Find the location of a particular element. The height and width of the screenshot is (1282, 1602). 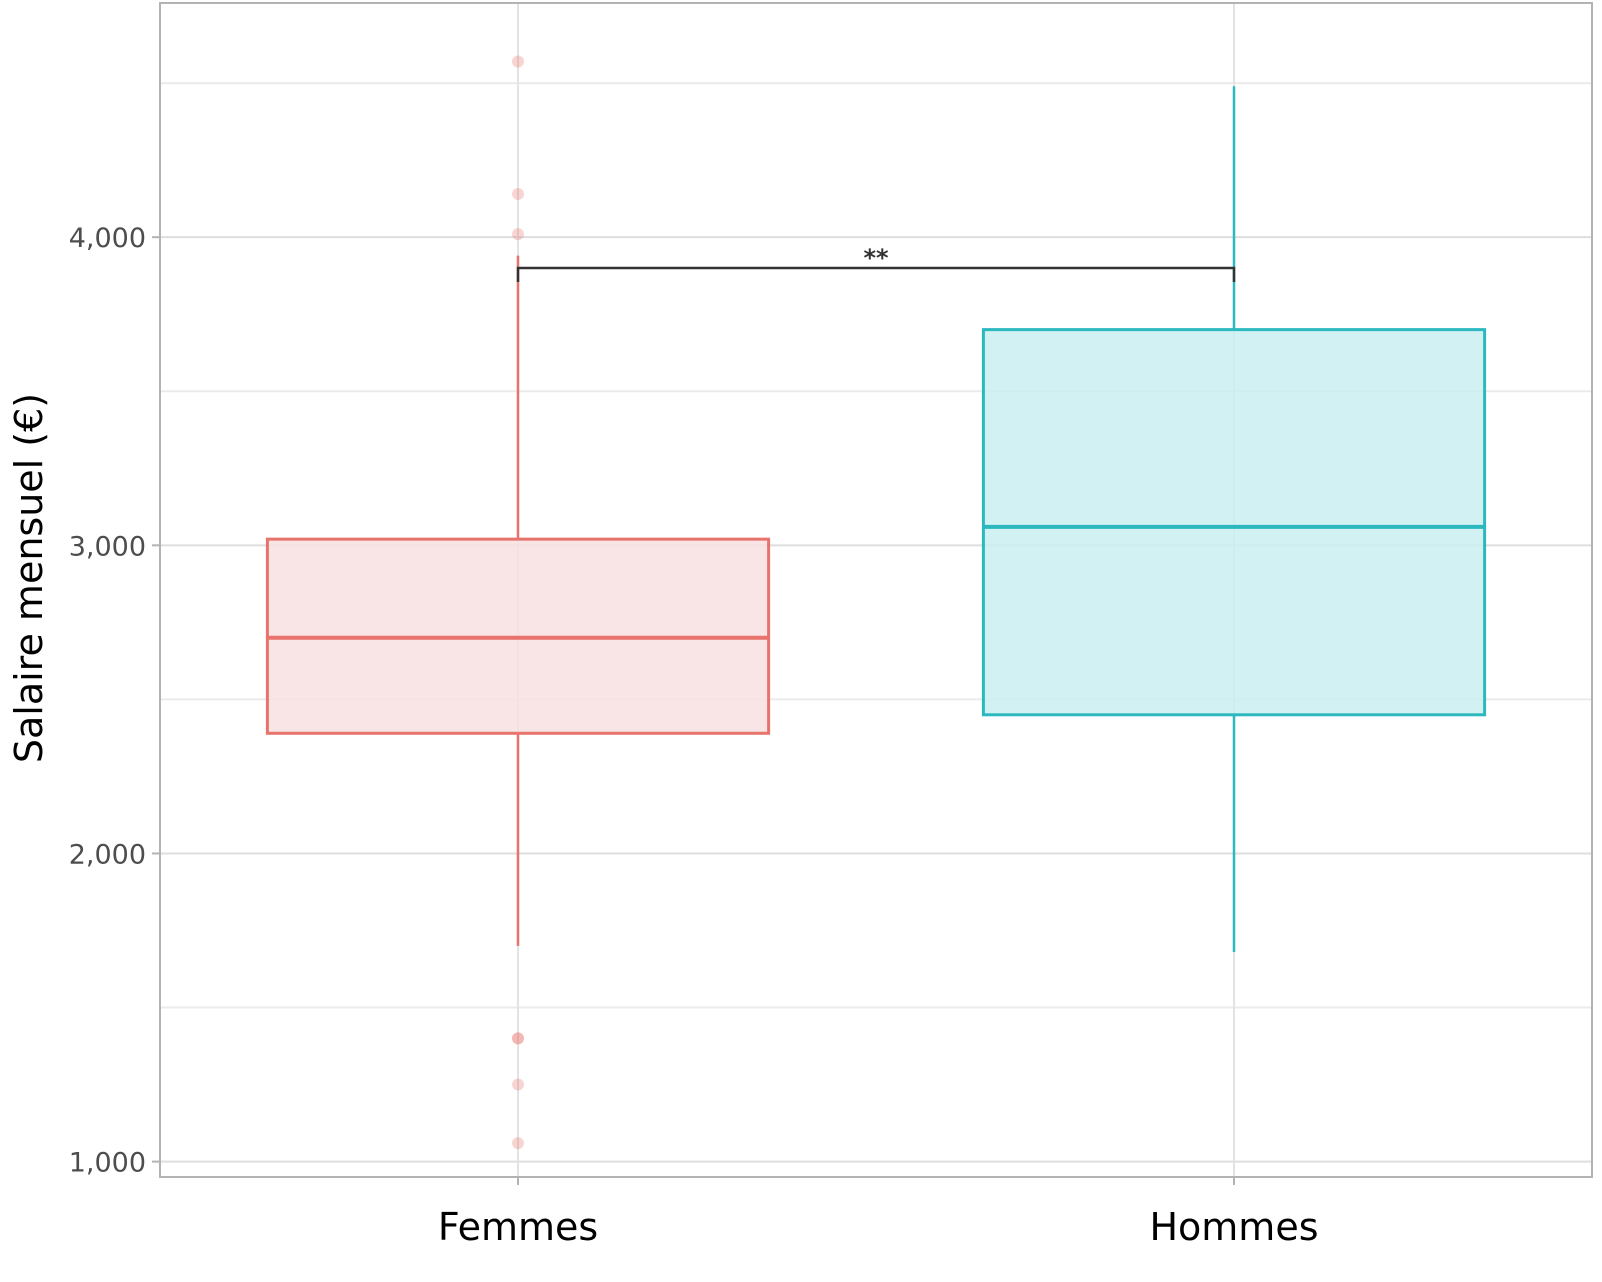

y-tick-label: 4,000 is located at coordinates (107, 238).